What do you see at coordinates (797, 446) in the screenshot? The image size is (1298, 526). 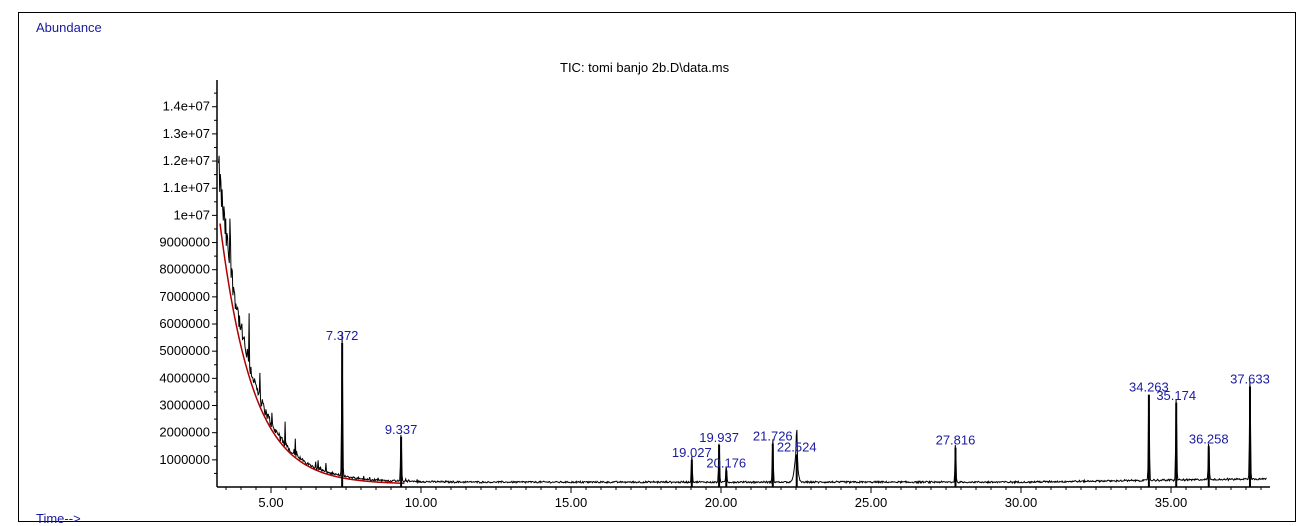 I see `peak-label: 22.524` at bounding box center [797, 446].